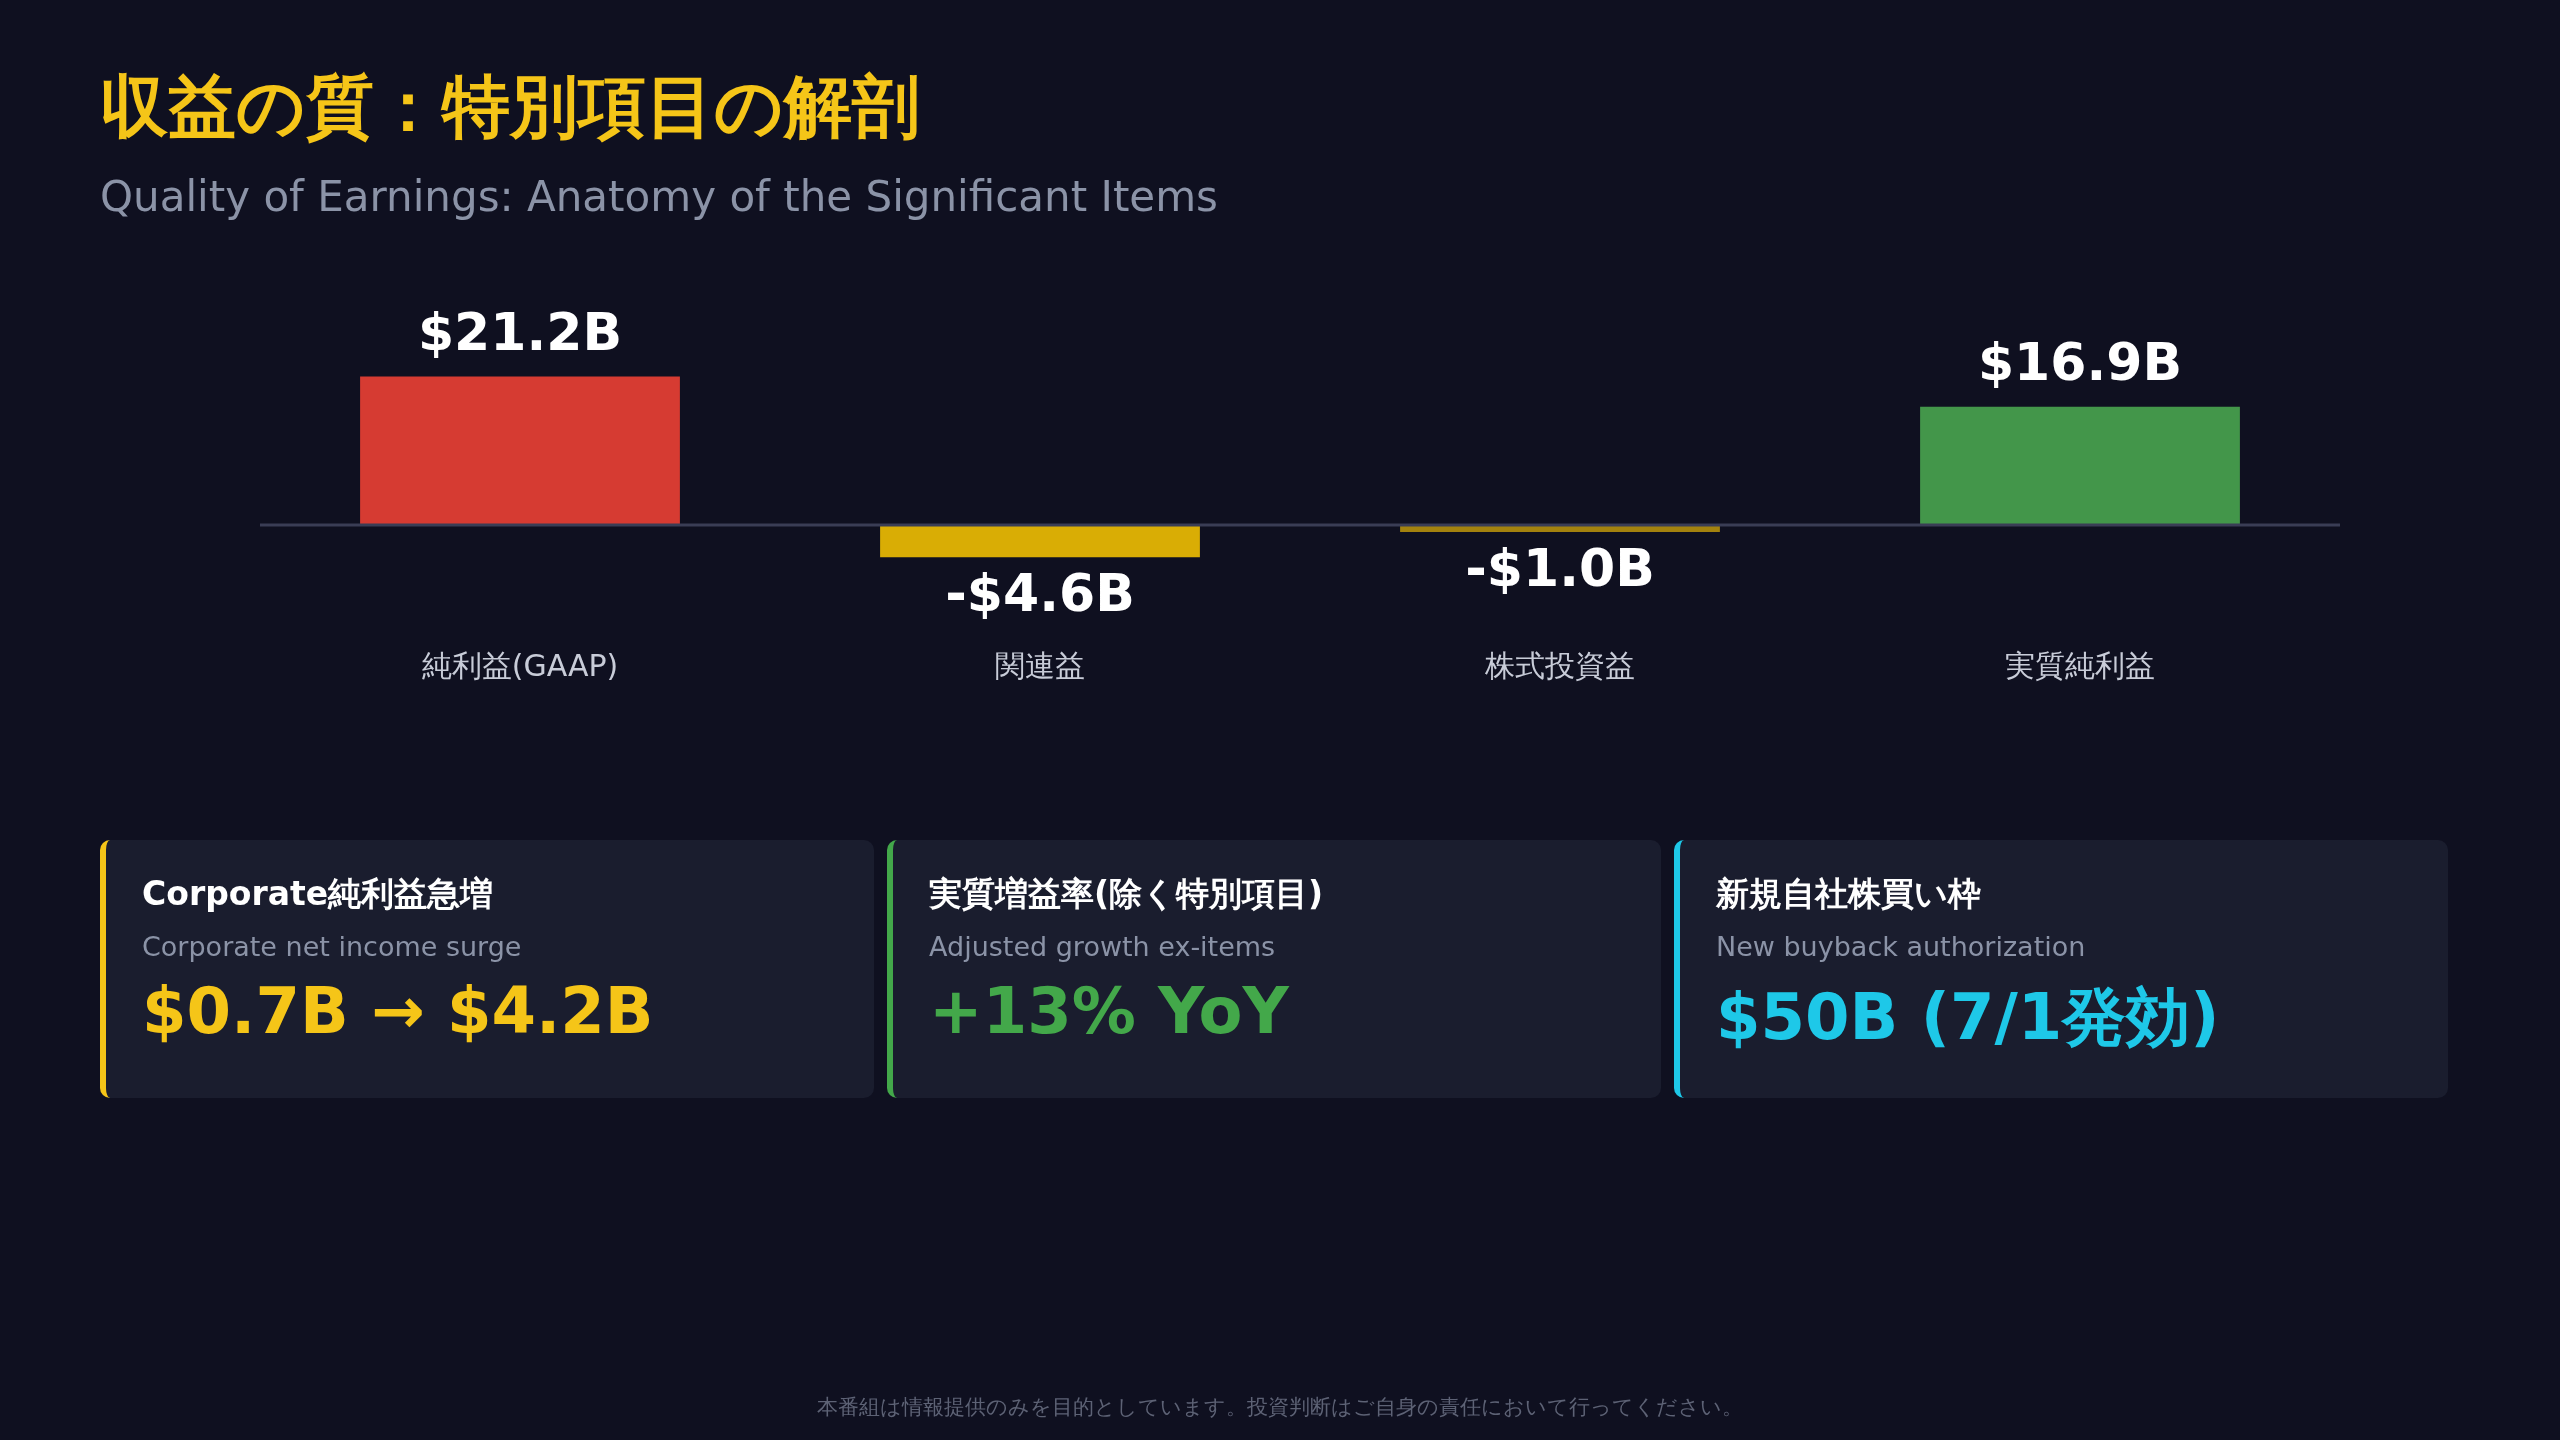 This screenshot has width=2560, height=1440. I want to click on text: 実質増益率(除く特別項目), so click(1127, 894).